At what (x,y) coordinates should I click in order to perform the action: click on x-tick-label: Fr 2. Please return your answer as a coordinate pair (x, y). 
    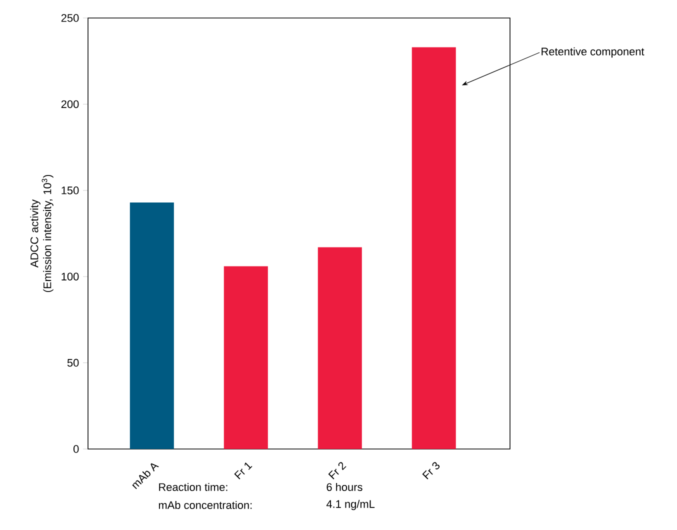
    Looking at the image, I should click on (337, 471).